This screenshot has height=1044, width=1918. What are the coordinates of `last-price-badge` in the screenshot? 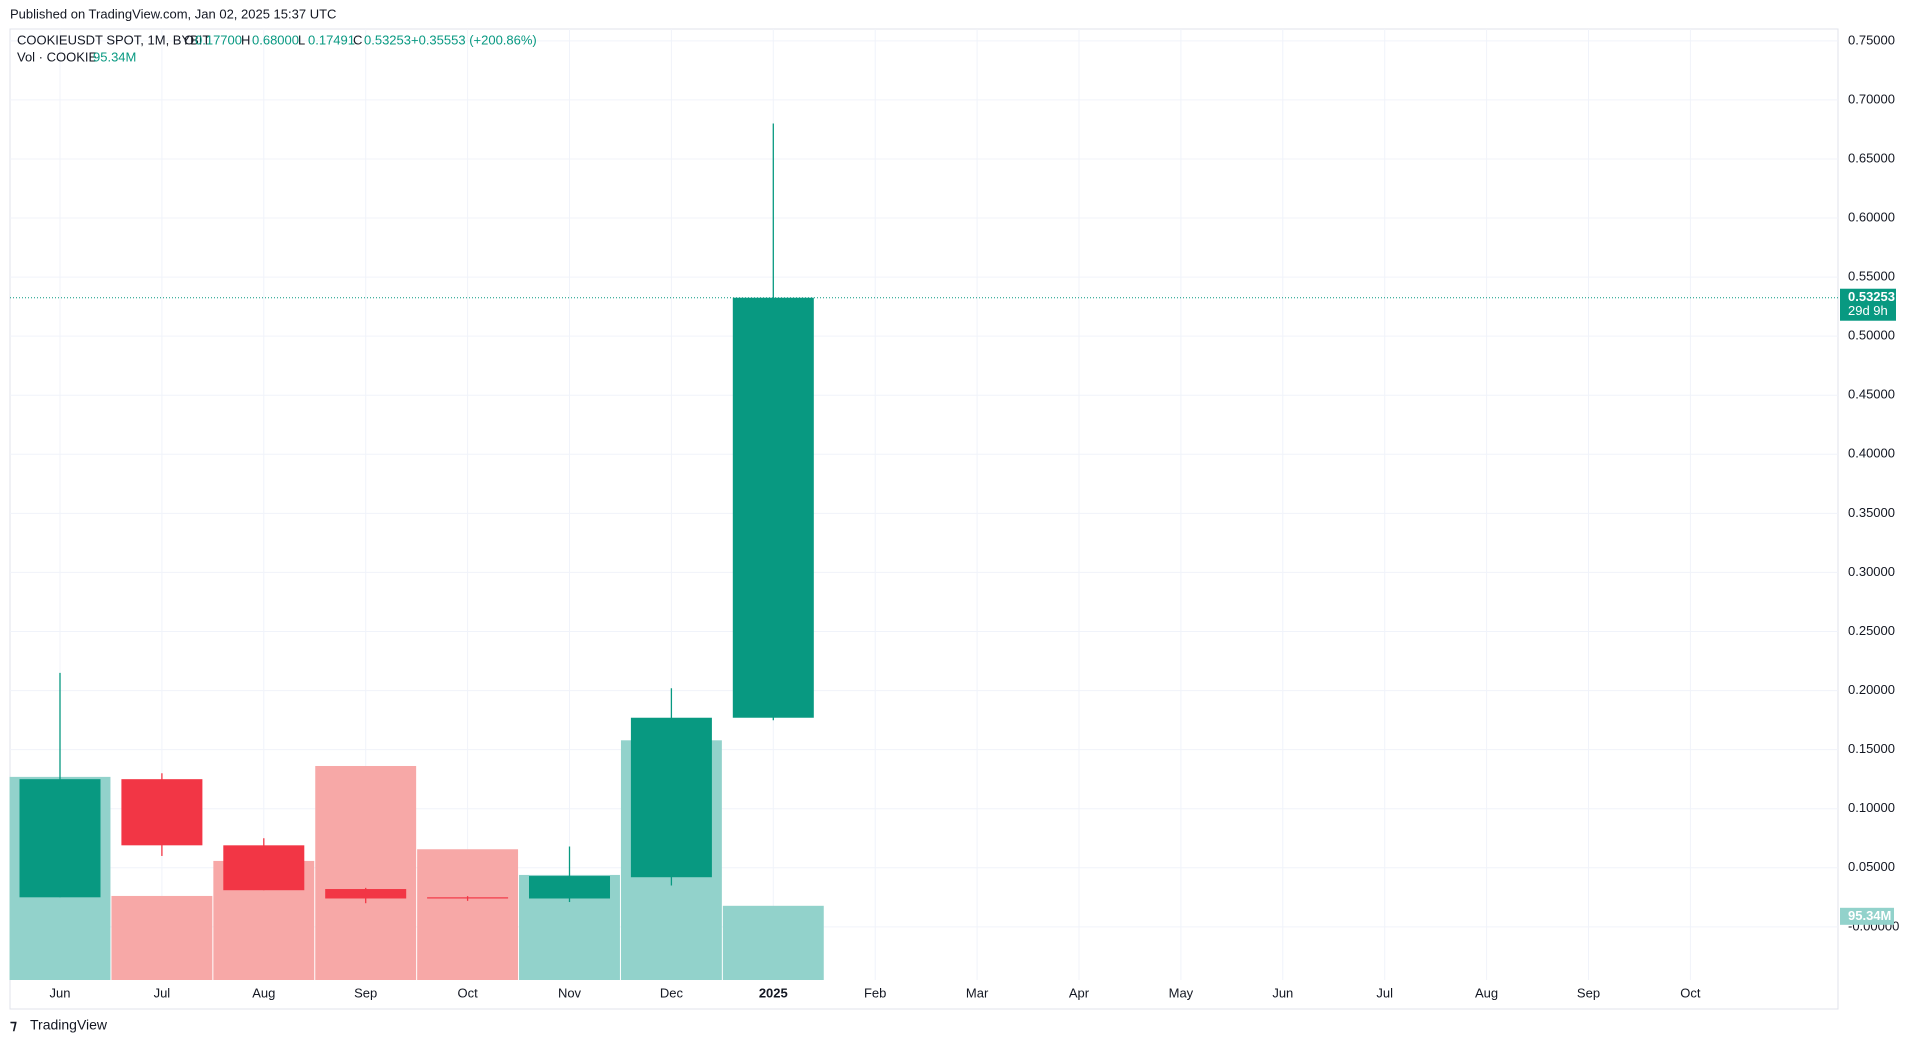 It's located at (1868, 304).